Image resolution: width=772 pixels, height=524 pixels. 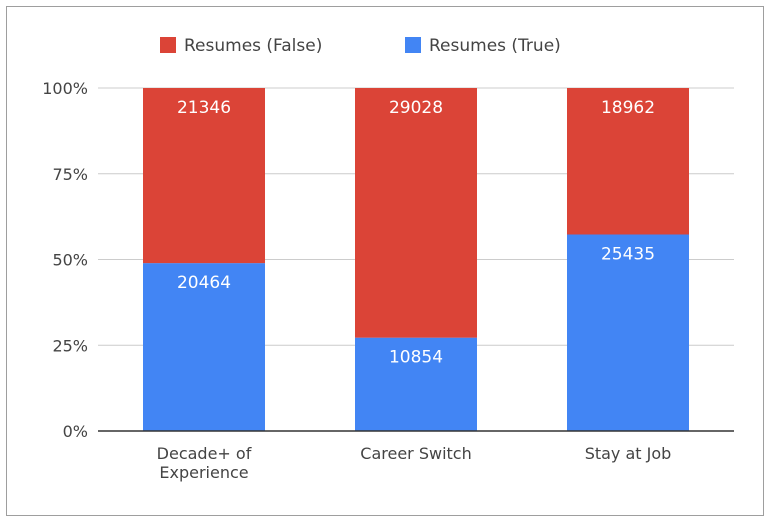 What do you see at coordinates (628, 254) in the screenshot?
I see `data-label-resumes-true: 25435` at bounding box center [628, 254].